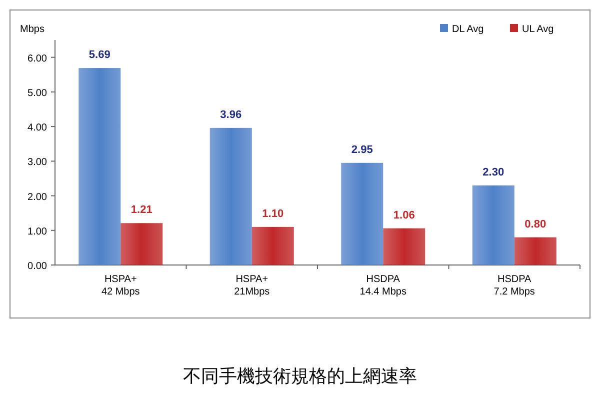 The height and width of the screenshot is (397, 600). What do you see at coordinates (514, 286) in the screenshot?
I see `x-tick-label: HSDPA 7.2 Mbps` at bounding box center [514, 286].